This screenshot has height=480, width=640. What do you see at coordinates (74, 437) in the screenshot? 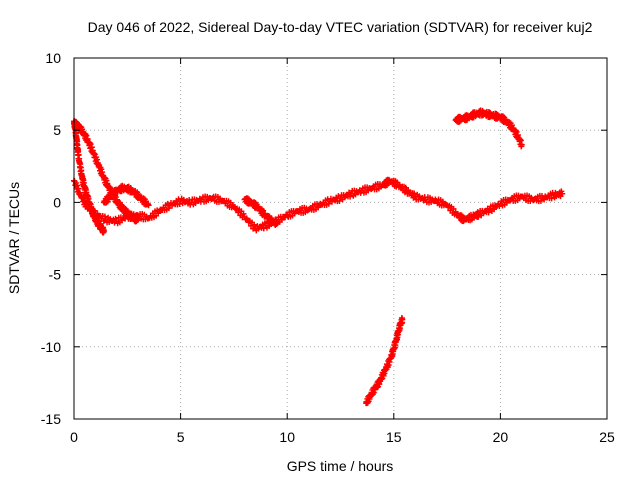
I see `x-tick-label: 0` at bounding box center [74, 437].